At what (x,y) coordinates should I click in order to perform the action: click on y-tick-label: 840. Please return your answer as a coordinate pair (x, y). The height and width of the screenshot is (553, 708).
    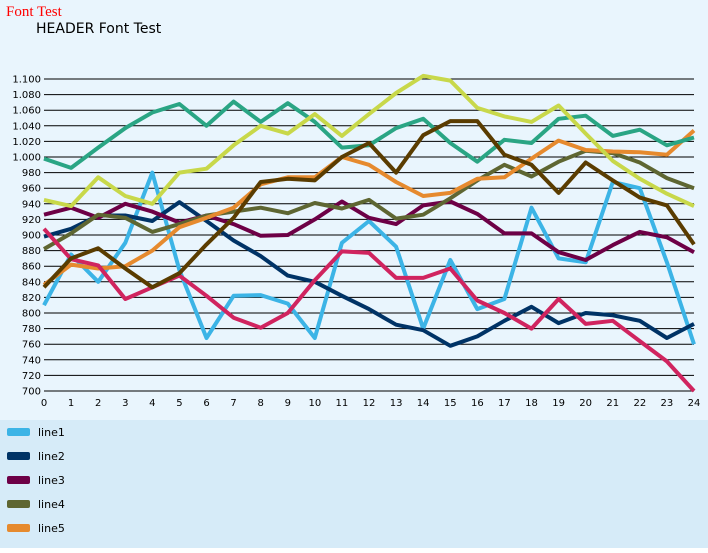
    Looking at the image, I should click on (31, 282).